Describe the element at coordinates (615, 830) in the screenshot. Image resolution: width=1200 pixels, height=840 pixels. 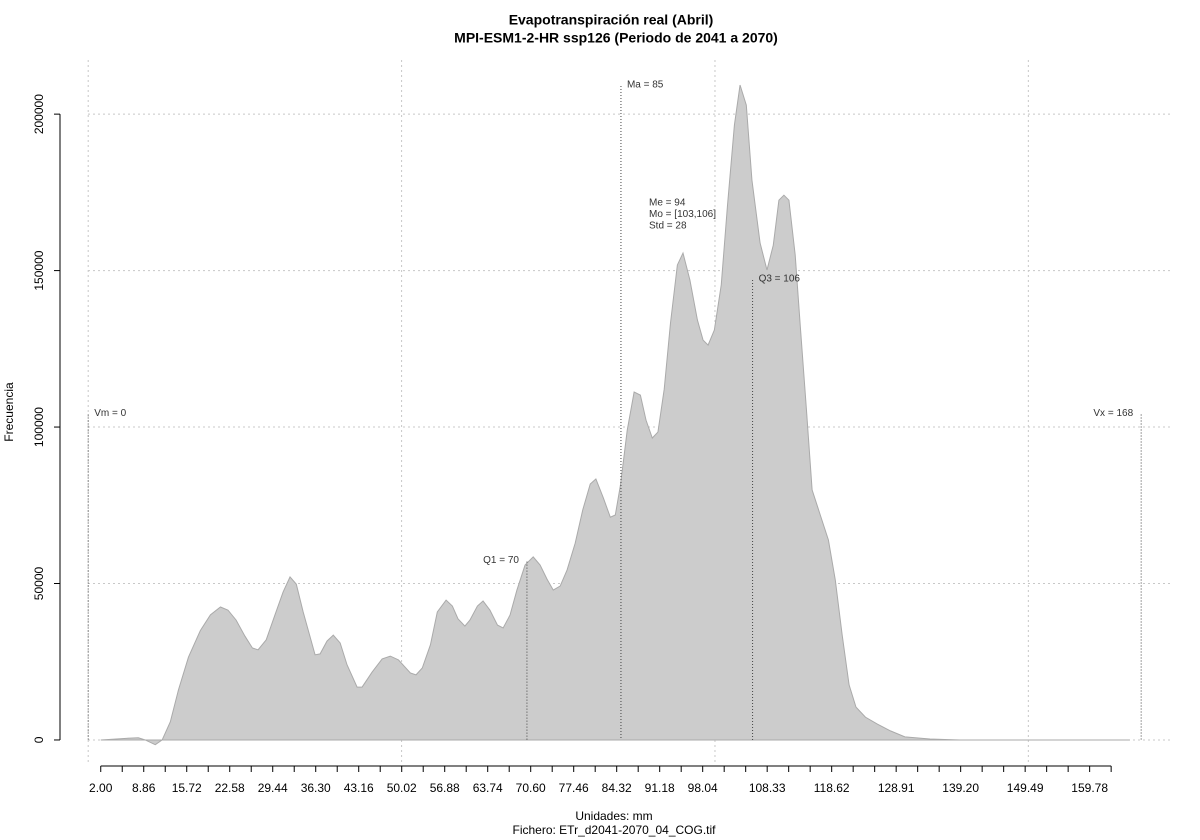
I see `caption: Fichero: ETr_d2041-2070_04_COG.tif` at that location.